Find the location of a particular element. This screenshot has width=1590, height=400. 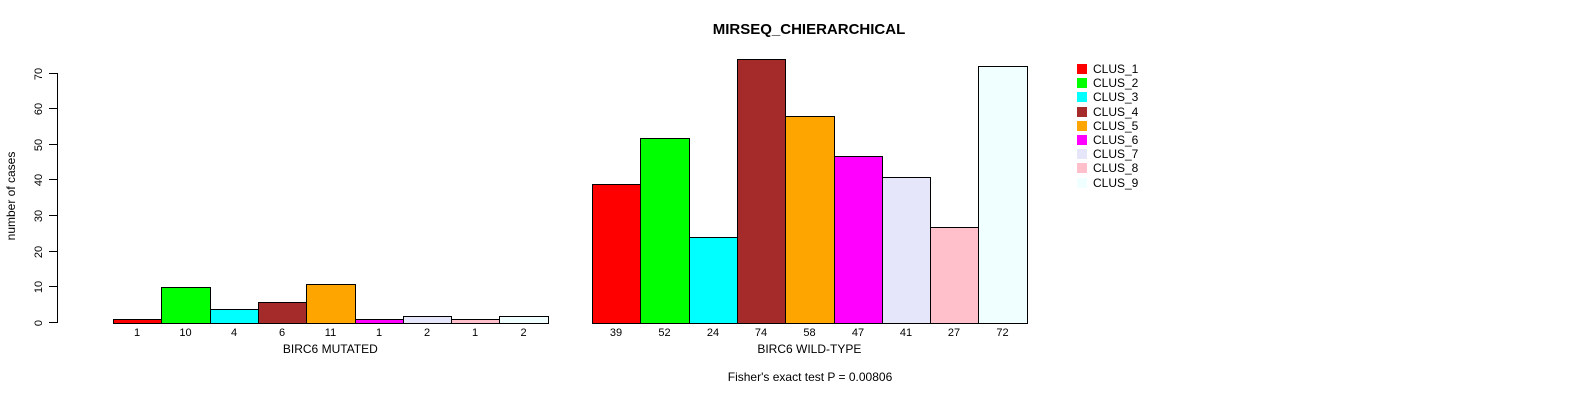

bar-value-label: 4 is located at coordinates (234, 333).